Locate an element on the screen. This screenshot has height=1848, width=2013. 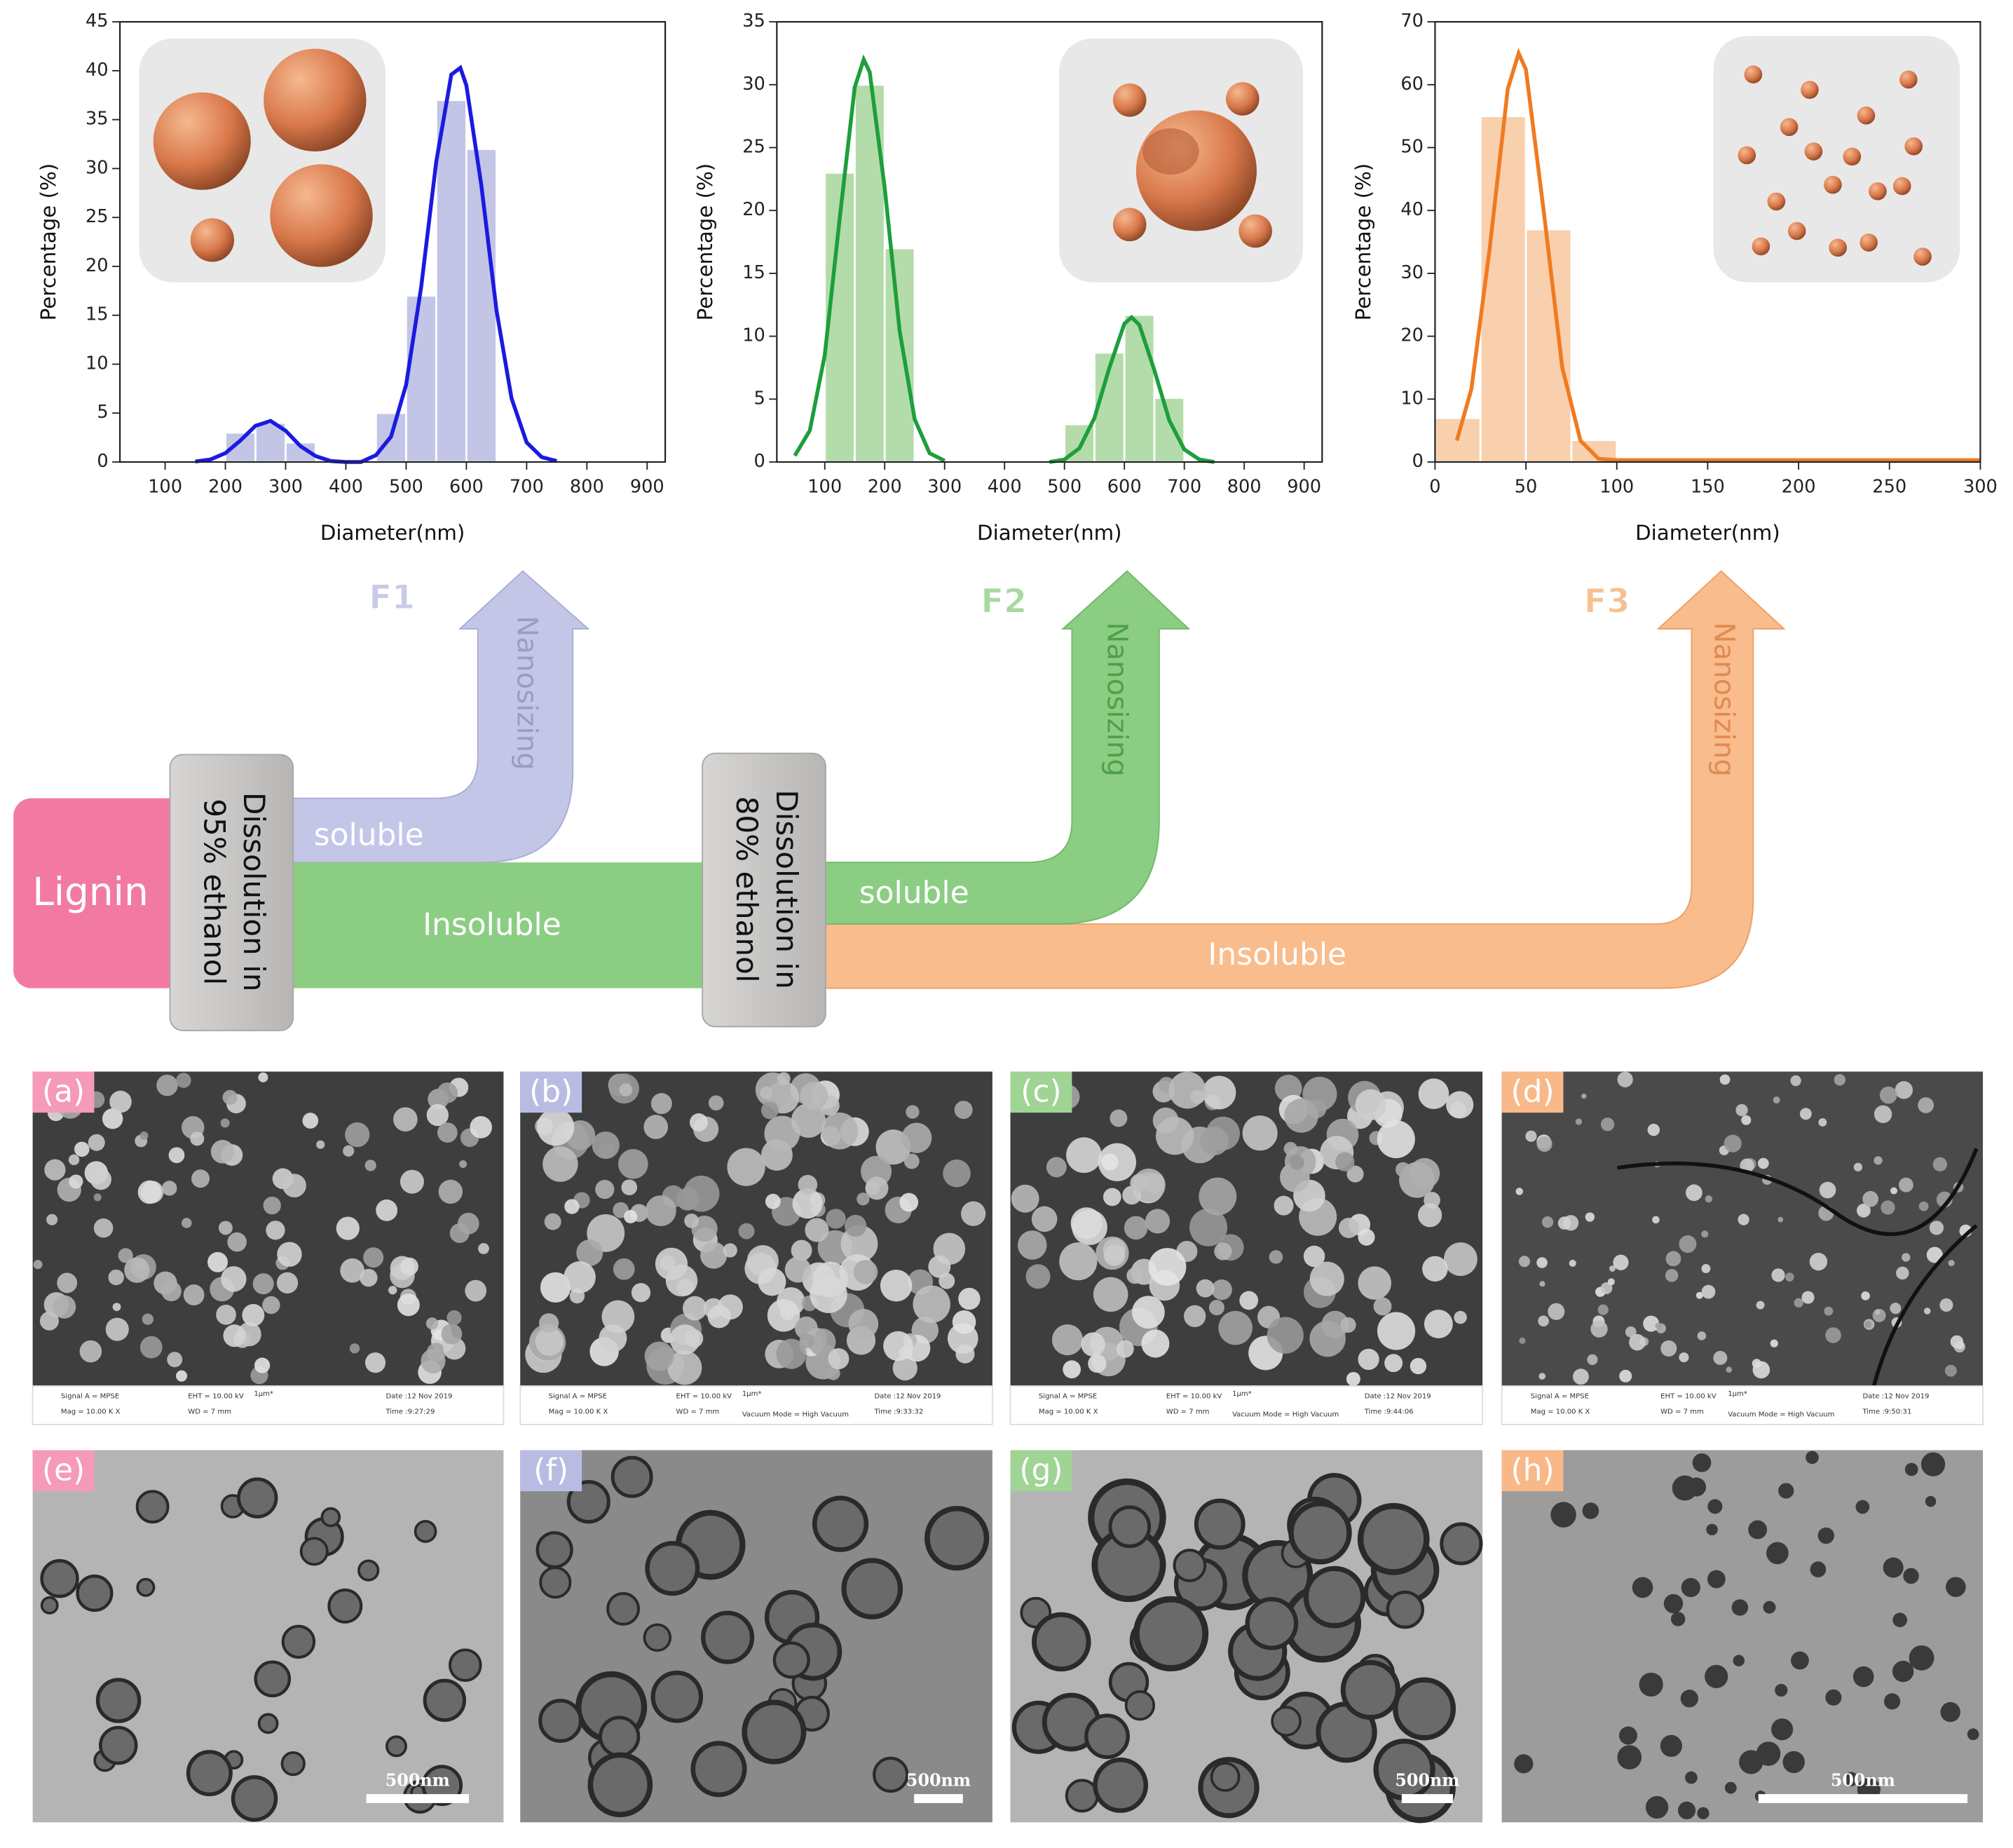
panel-label: (g) is located at coordinates (1041, 1470).